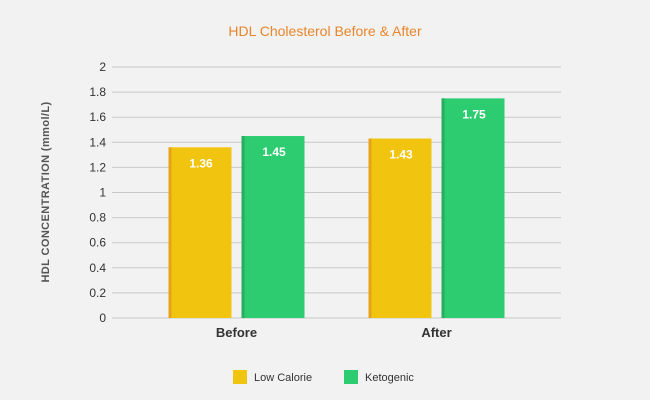  What do you see at coordinates (474, 114) in the screenshot?
I see `data-label: 1.75` at bounding box center [474, 114].